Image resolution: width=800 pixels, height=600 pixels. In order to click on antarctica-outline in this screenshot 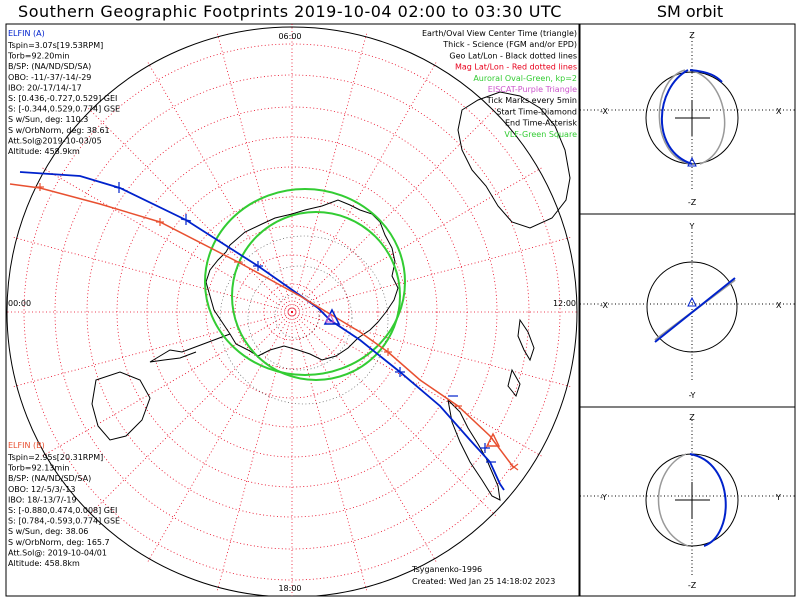, I will do `click(302, 280)`.